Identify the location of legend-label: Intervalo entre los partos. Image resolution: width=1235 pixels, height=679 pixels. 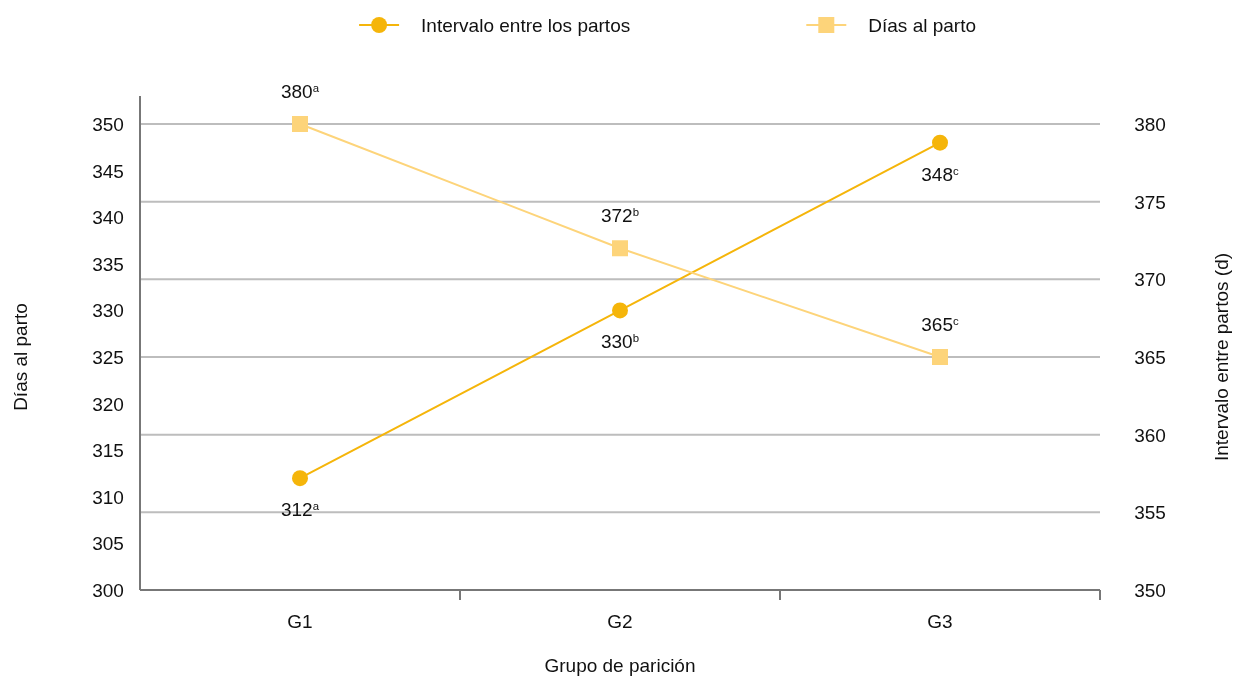
(526, 25).